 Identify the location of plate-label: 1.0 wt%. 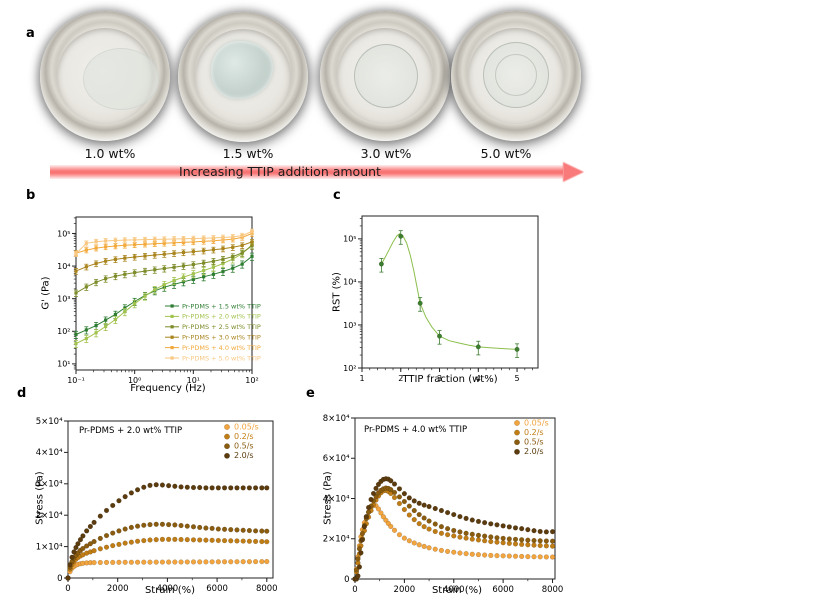
(110, 153).